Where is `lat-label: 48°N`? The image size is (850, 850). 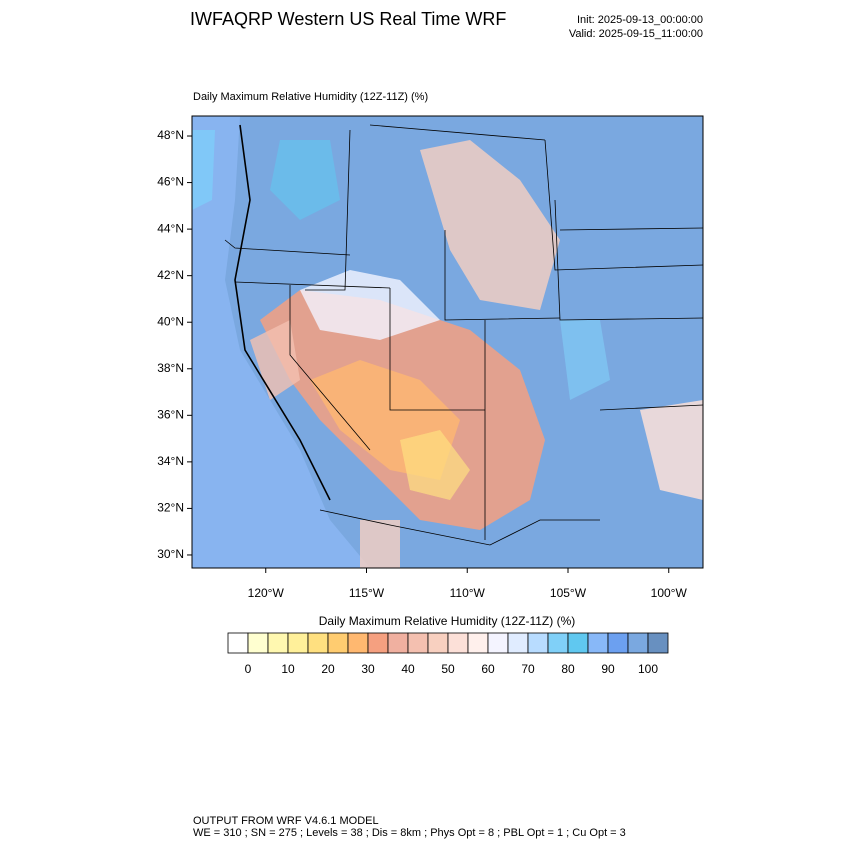 lat-label: 48°N is located at coordinates (170, 135).